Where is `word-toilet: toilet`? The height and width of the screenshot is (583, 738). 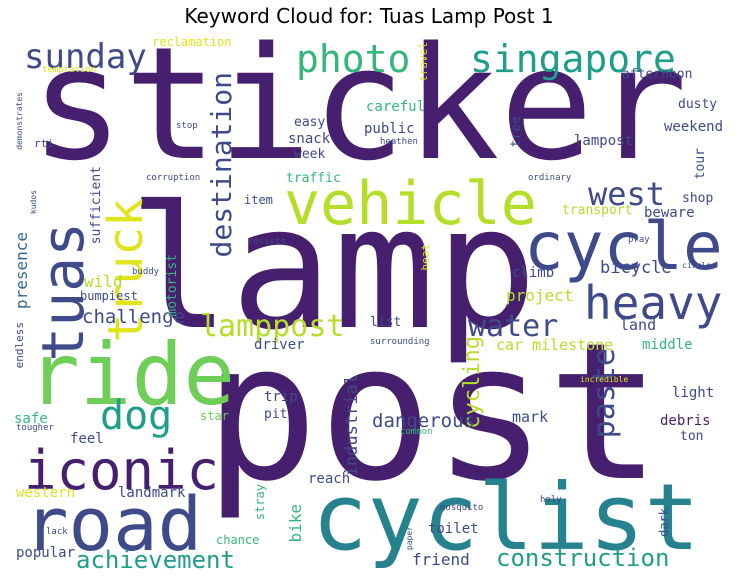 word-toilet: toilet is located at coordinates (453, 529).